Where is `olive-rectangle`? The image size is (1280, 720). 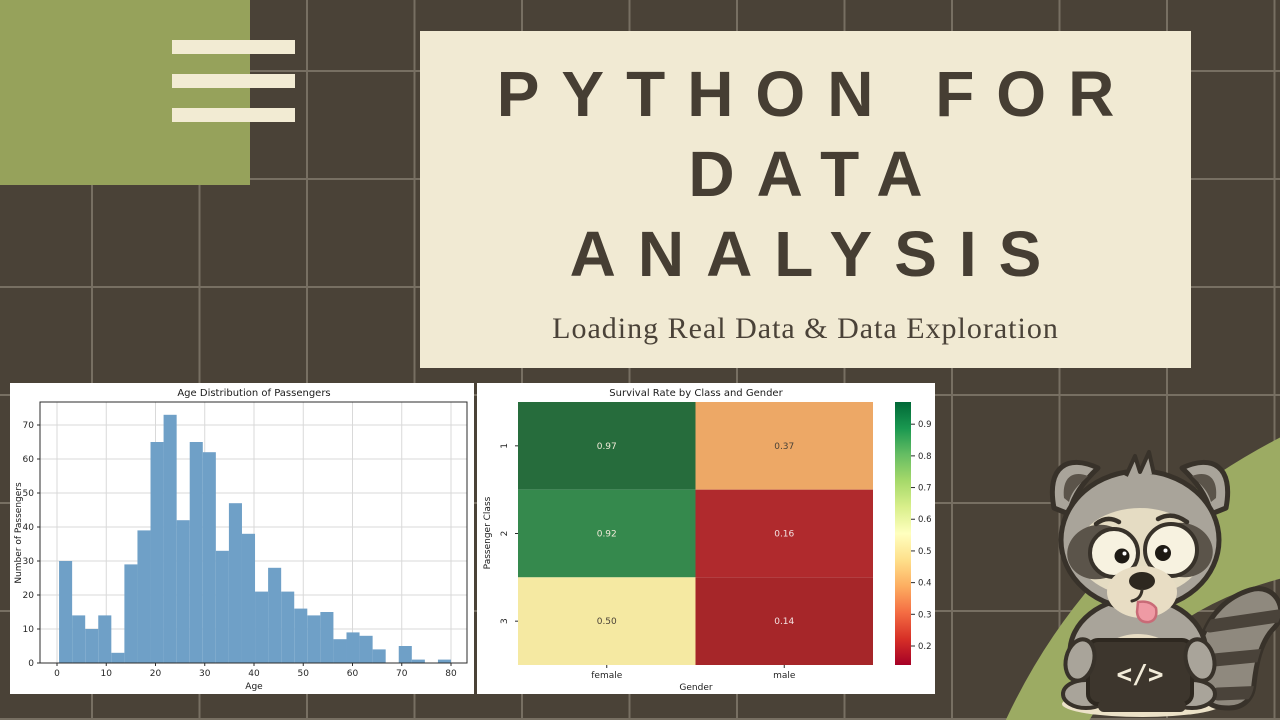 olive-rectangle is located at coordinates (125, 92).